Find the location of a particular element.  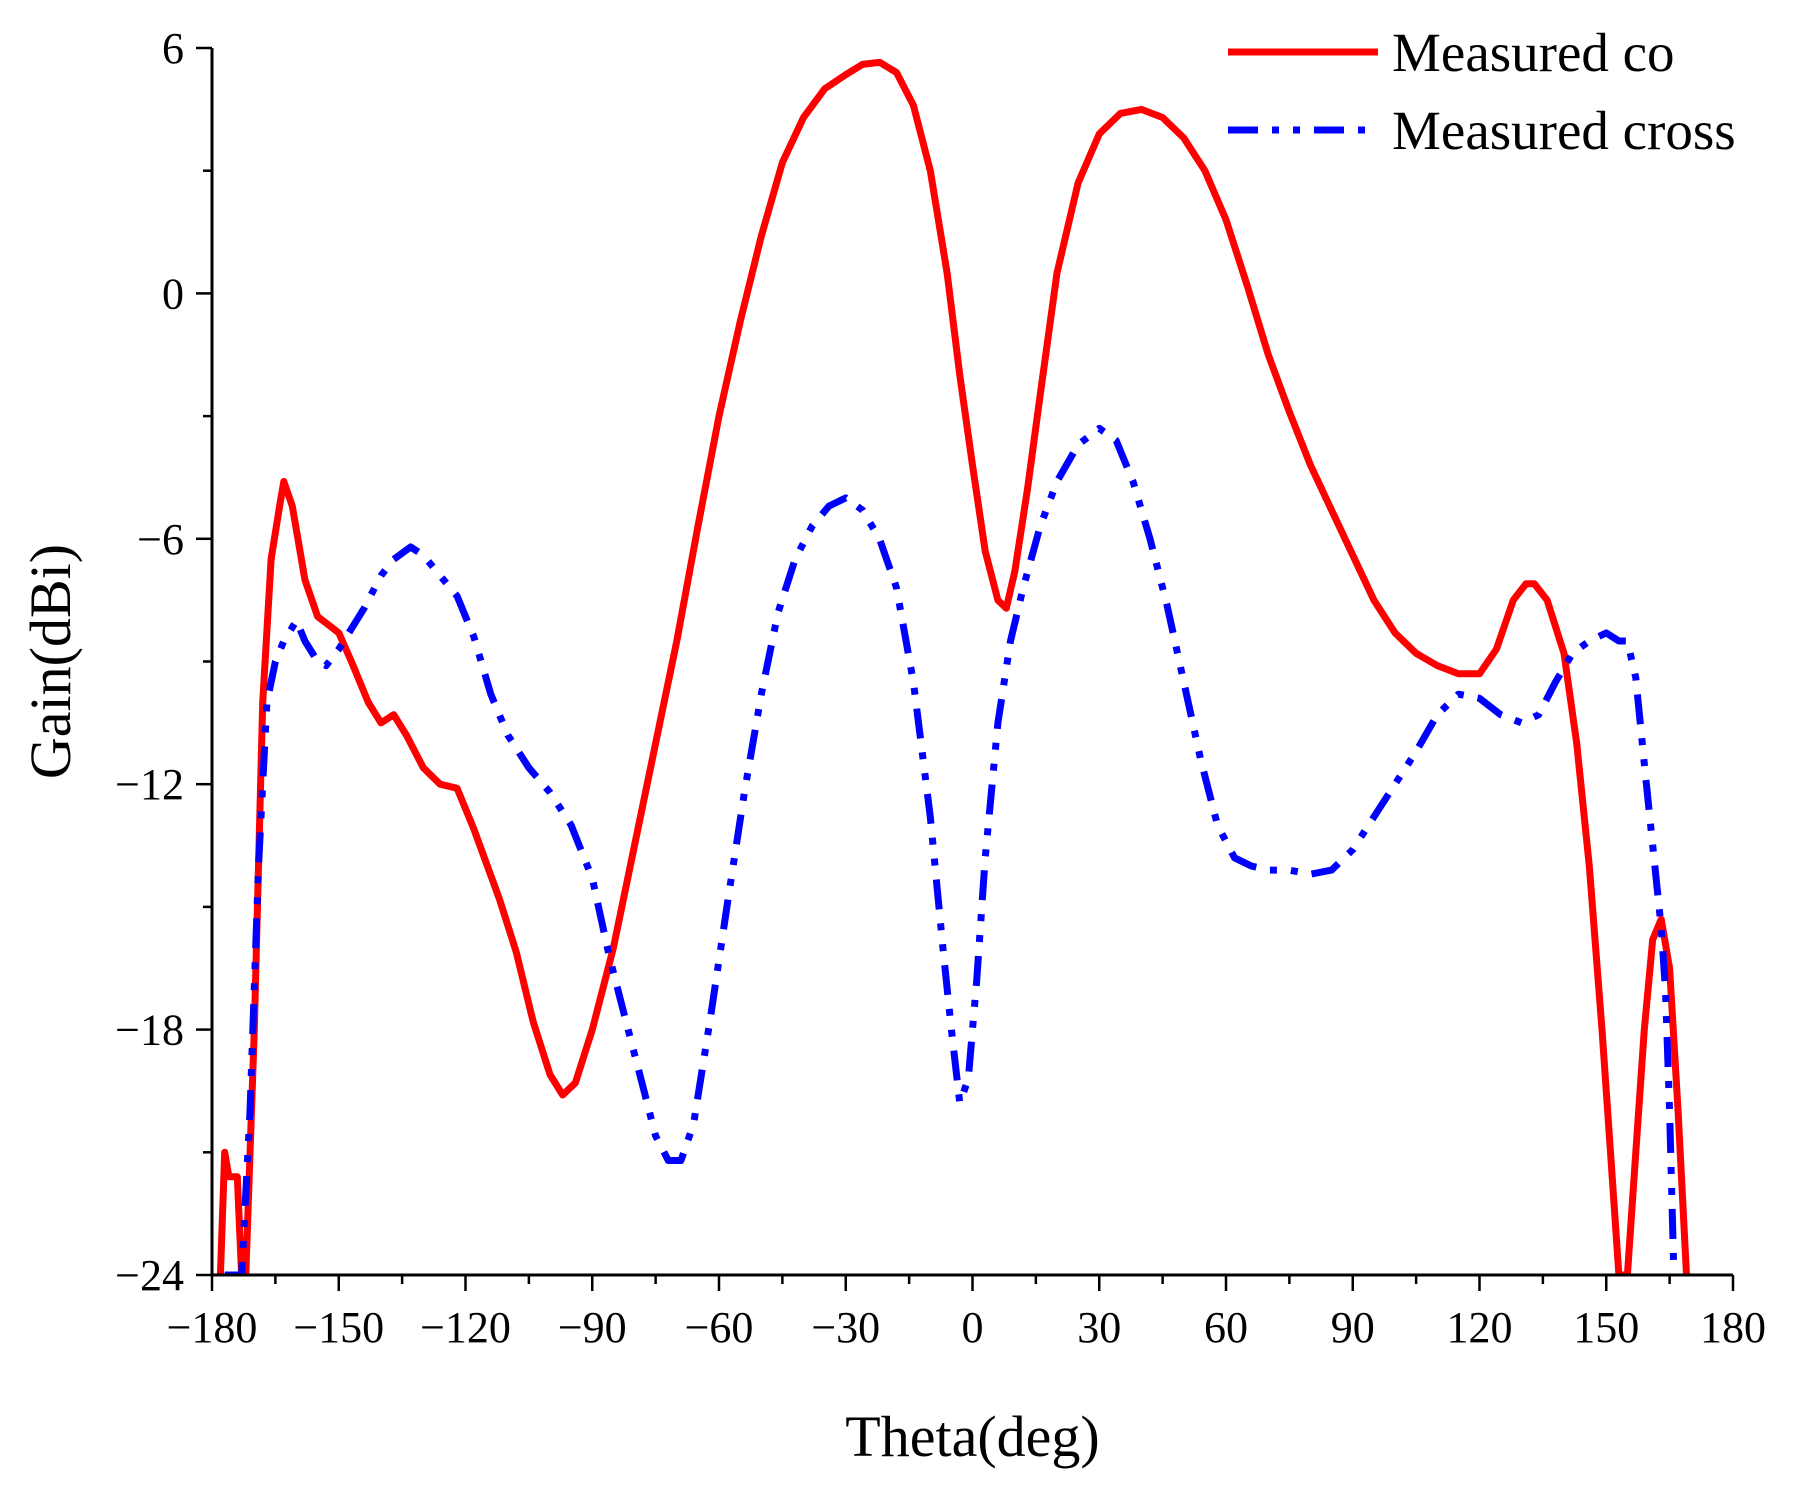

y-axis-title: Gain(dBi) is located at coordinates (50, 661).